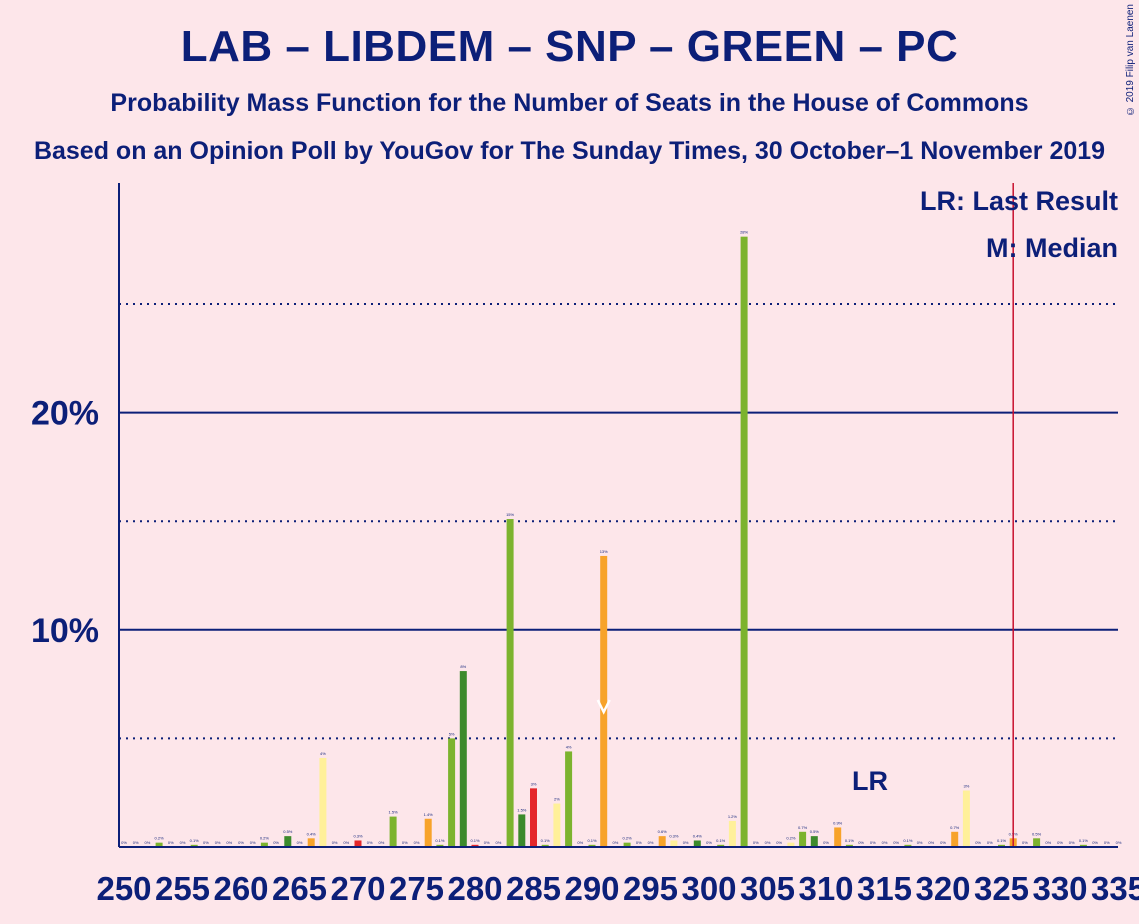 The height and width of the screenshot is (924, 1139). Describe the element at coordinates (65, 631) in the screenshot. I see `y-tick-label: 10%` at that location.